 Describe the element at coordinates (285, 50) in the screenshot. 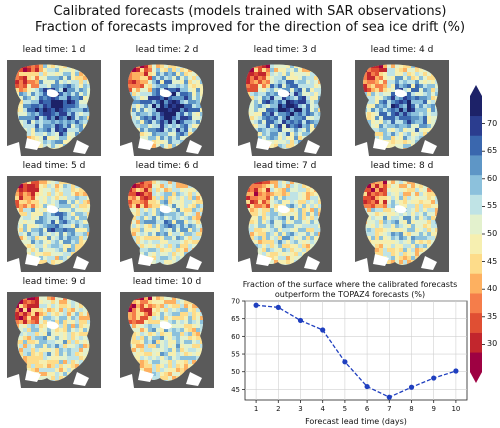

I see `map-label: lead time: 3 d` at that location.